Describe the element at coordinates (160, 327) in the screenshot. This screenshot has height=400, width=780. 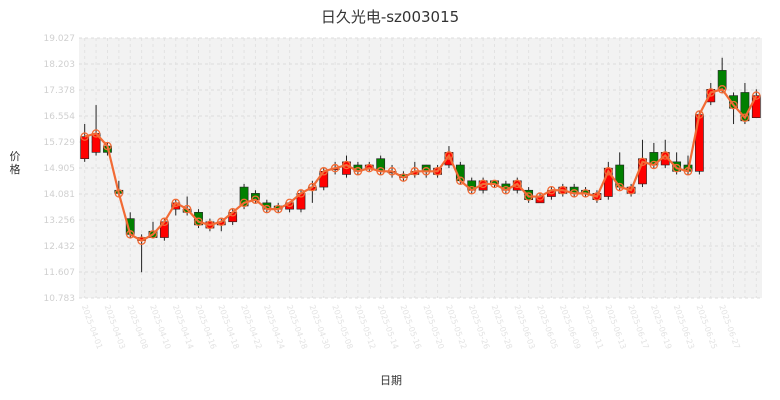
I see `x-tick-label: 2025-04-10` at that location.